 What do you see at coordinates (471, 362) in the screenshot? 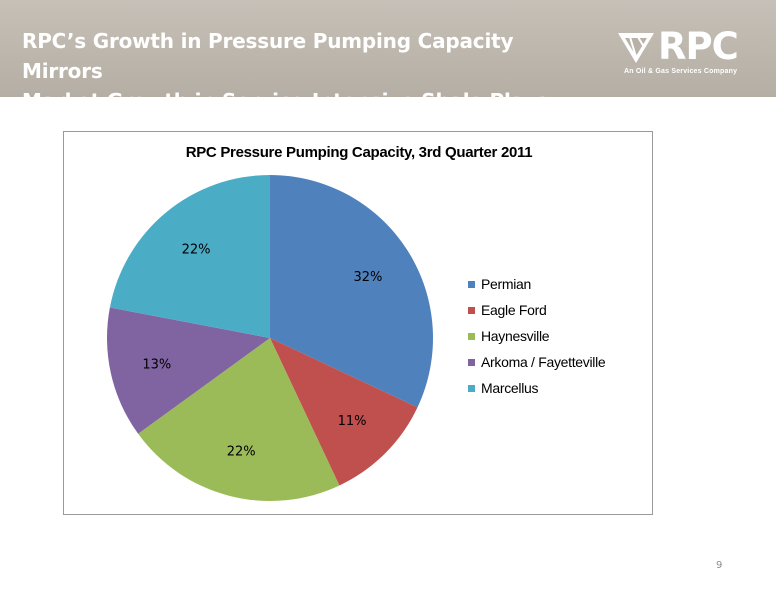
I see `legend-swatch-arkoma-fayetteville` at bounding box center [471, 362].